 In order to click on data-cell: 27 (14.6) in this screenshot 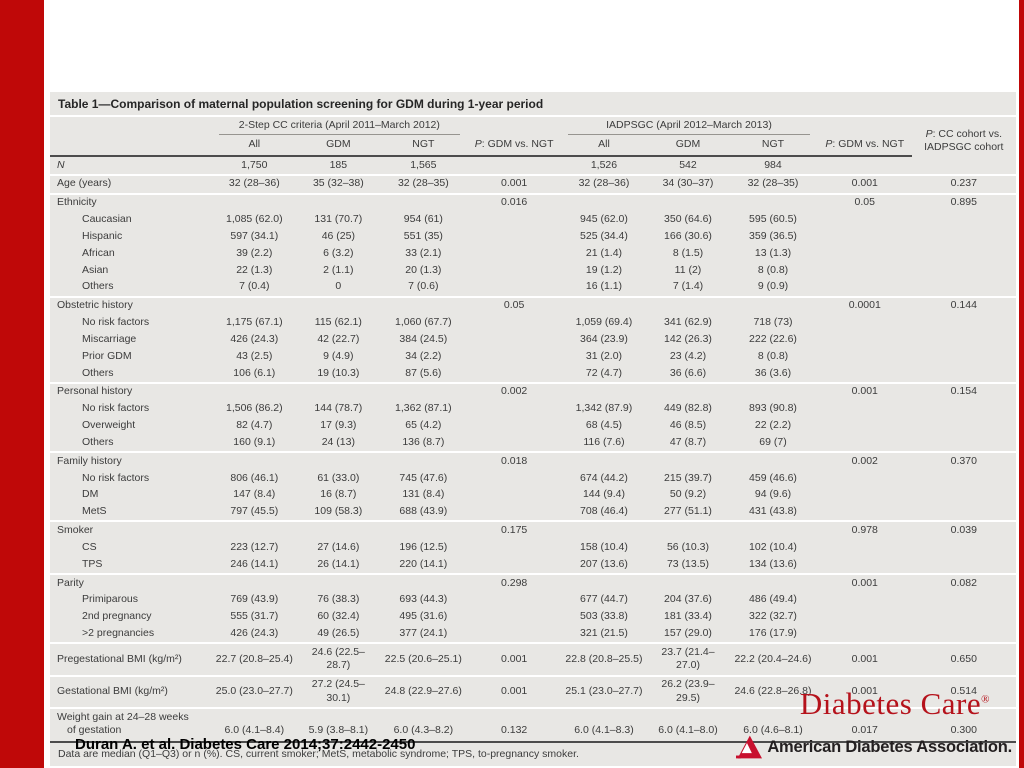, I will do `click(338, 546)`.